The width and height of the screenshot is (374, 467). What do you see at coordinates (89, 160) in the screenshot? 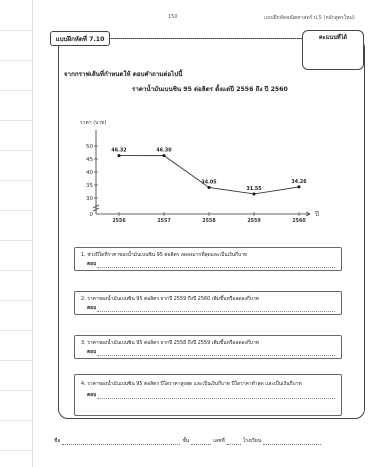
I see `y-tick-label: 45` at bounding box center [89, 160].